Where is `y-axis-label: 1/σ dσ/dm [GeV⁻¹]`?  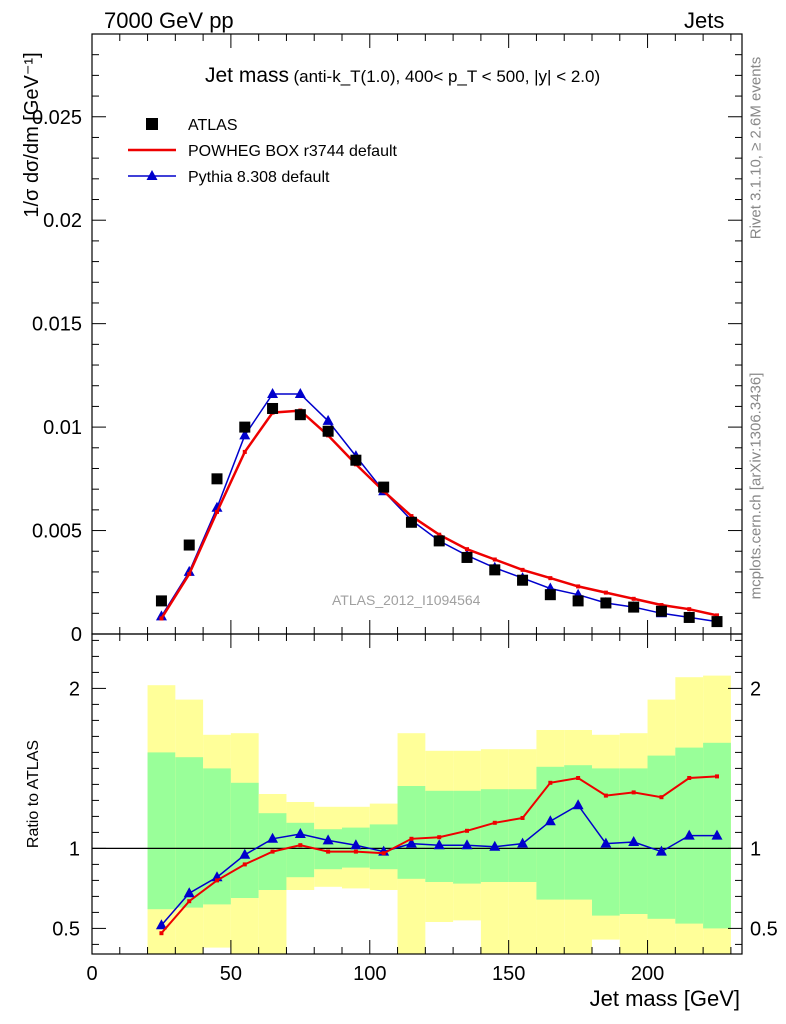 y-axis-label: 1/σ dσ/dm [GeV⁻¹] is located at coordinates (32, 134).